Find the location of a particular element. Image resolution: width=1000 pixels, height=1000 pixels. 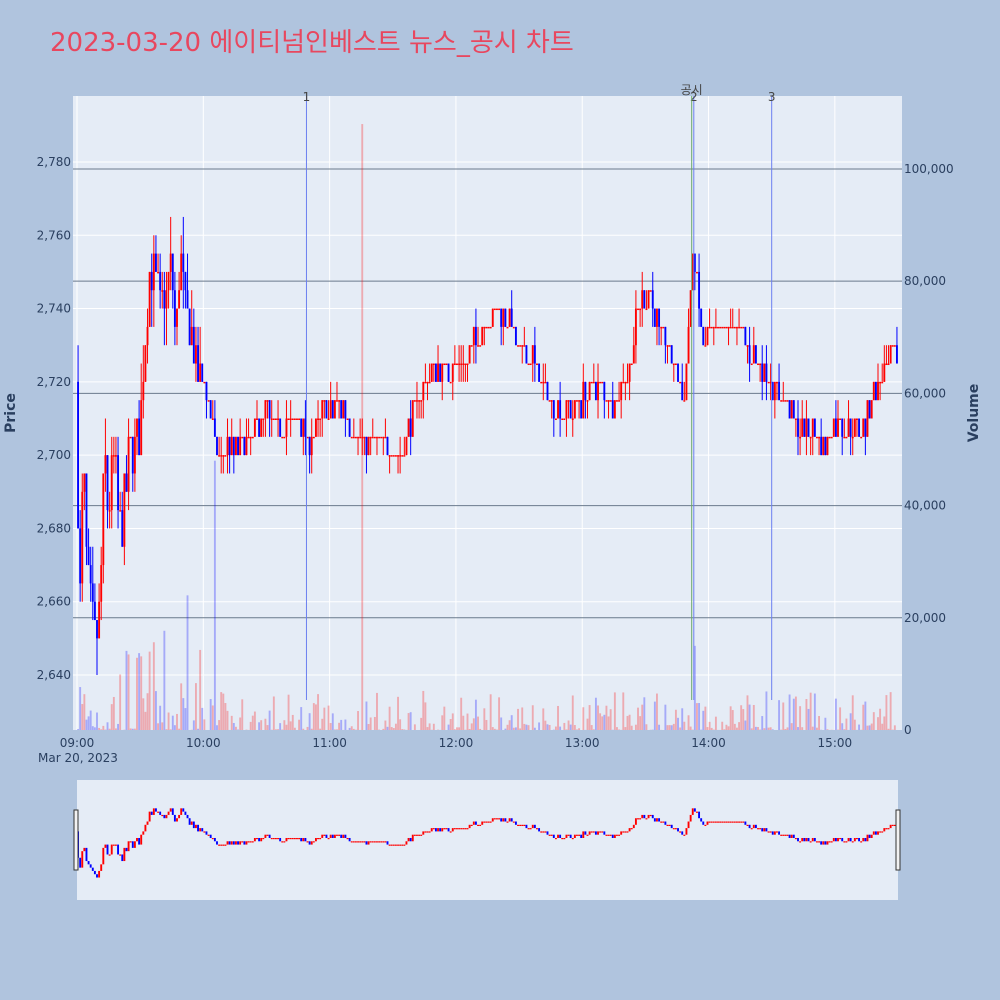

y2-tick-label: 0 is located at coordinates (908, 730).